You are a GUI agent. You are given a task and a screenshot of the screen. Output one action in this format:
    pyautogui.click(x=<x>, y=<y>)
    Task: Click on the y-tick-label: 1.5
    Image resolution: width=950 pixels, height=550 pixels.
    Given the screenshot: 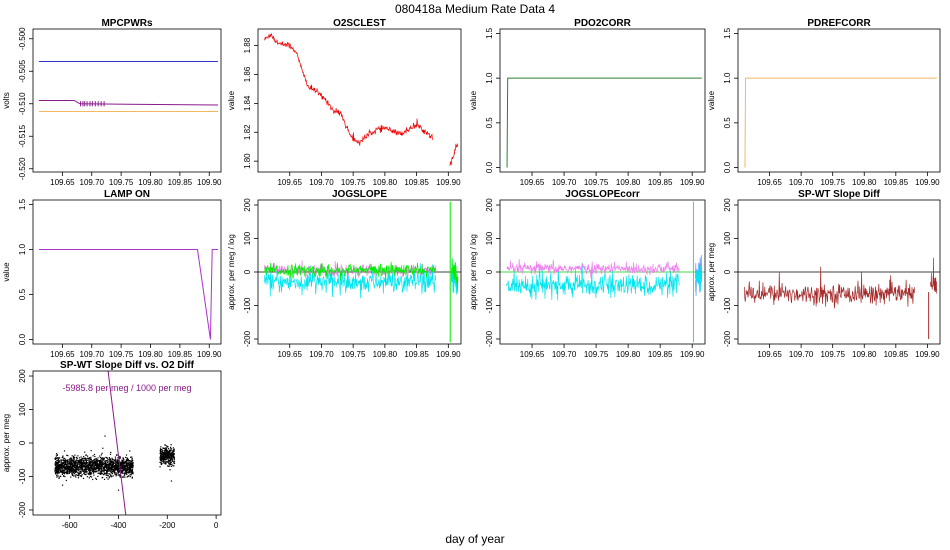 What is the action you would take?
    pyautogui.click(x=489, y=33)
    